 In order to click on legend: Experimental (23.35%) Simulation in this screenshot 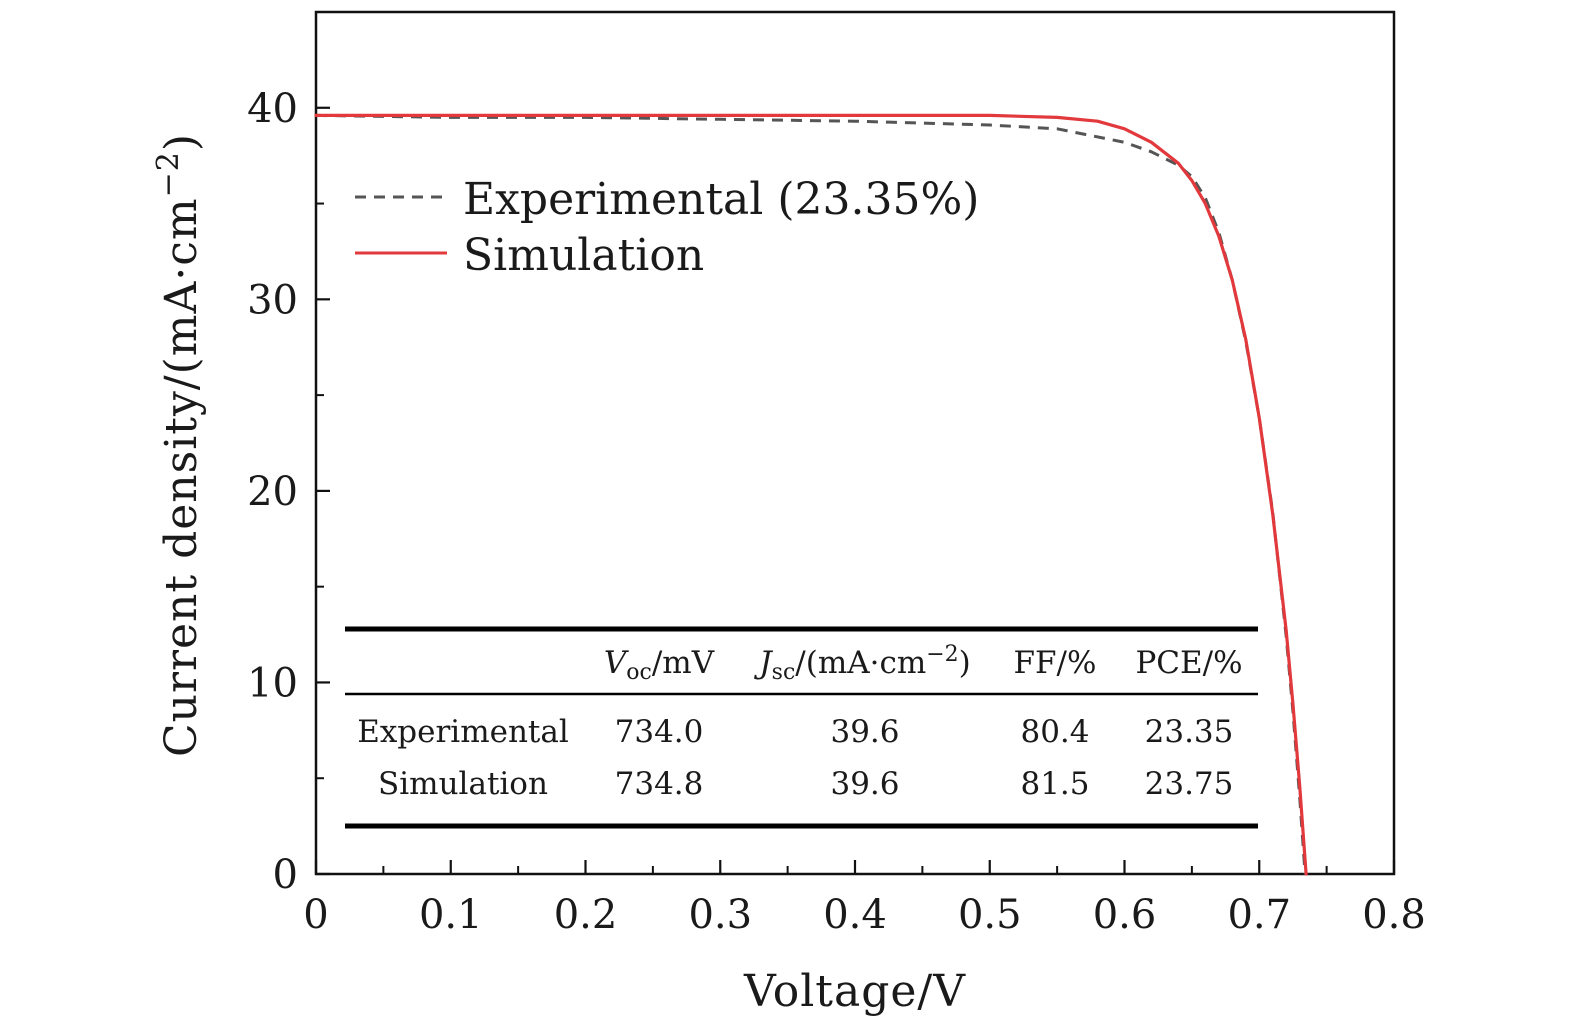, I will do `click(667, 227)`.